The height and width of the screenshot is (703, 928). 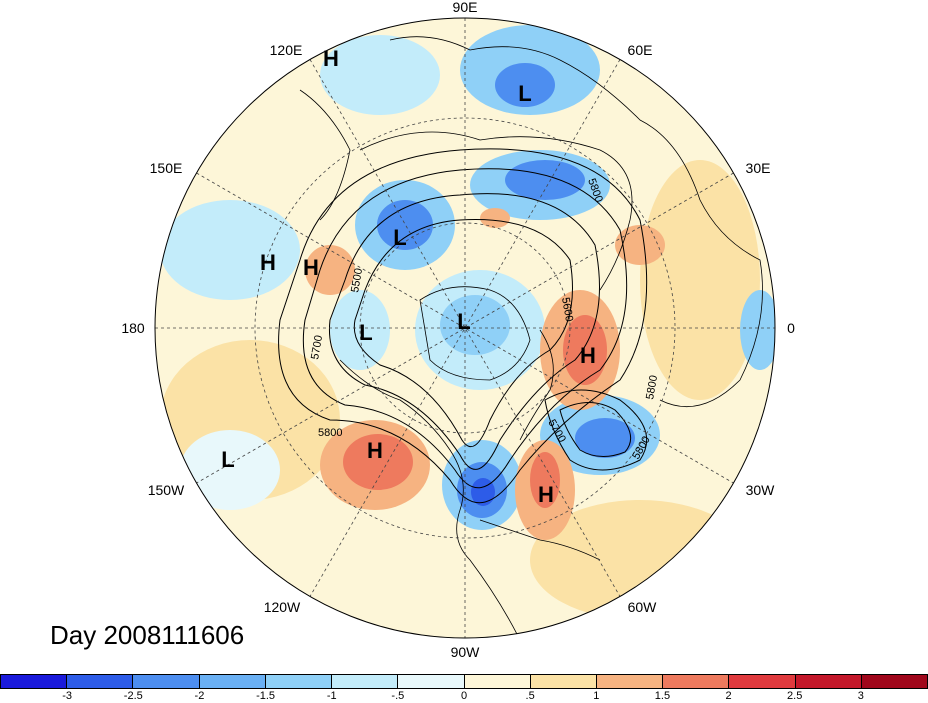 What do you see at coordinates (199, 696) in the screenshot?
I see `colorbar-tick-label: -2` at bounding box center [199, 696].